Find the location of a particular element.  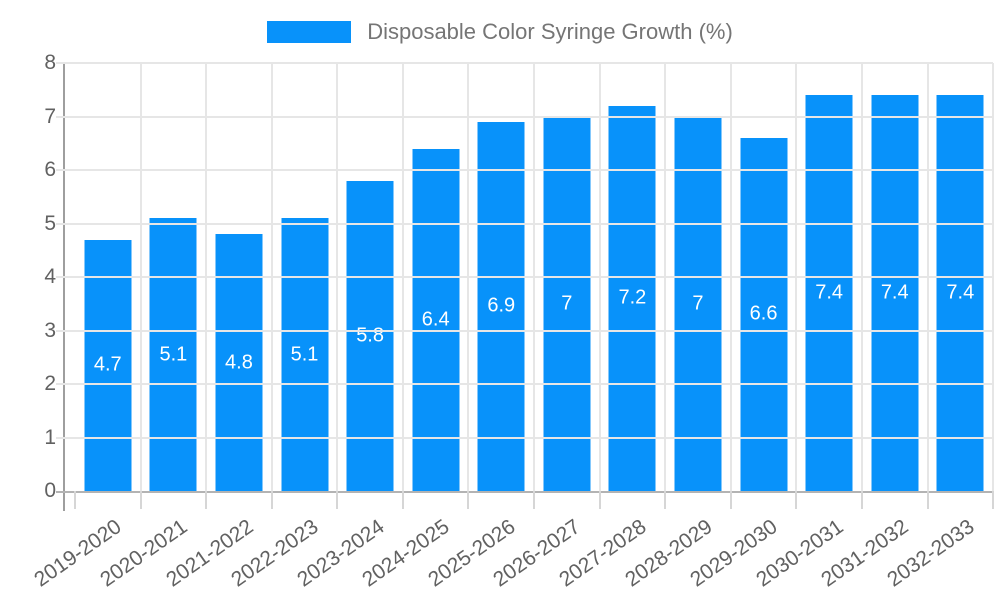

category-slot-2019-2020: 4.7 2019-2020 is located at coordinates (86, 327).